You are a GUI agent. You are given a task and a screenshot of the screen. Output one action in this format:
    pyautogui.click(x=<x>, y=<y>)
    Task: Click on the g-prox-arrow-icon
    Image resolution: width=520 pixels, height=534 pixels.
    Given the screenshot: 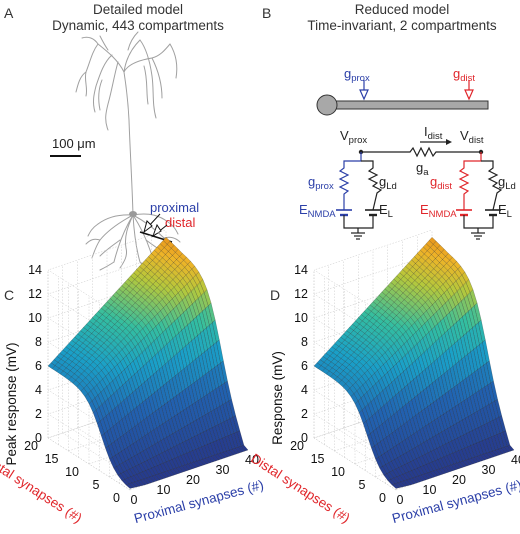 What is the action you would take?
    pyautogui.click(x=364, y=90)
    